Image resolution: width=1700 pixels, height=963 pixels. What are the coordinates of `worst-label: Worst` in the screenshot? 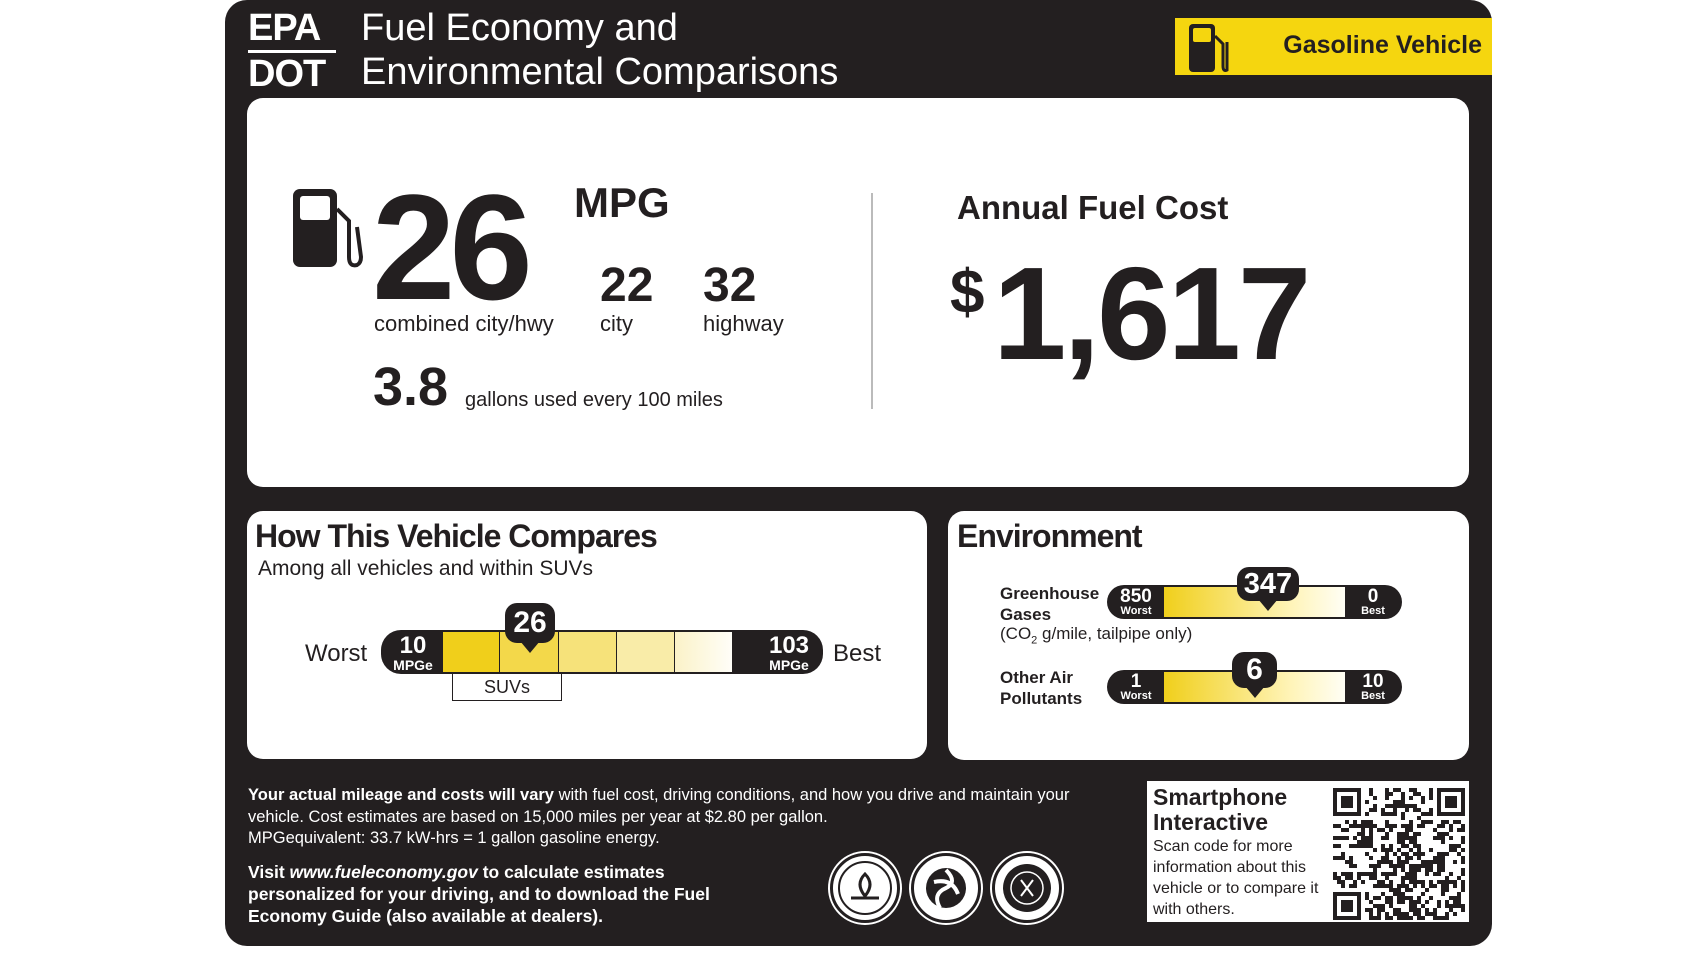 It's located at (336, 653).